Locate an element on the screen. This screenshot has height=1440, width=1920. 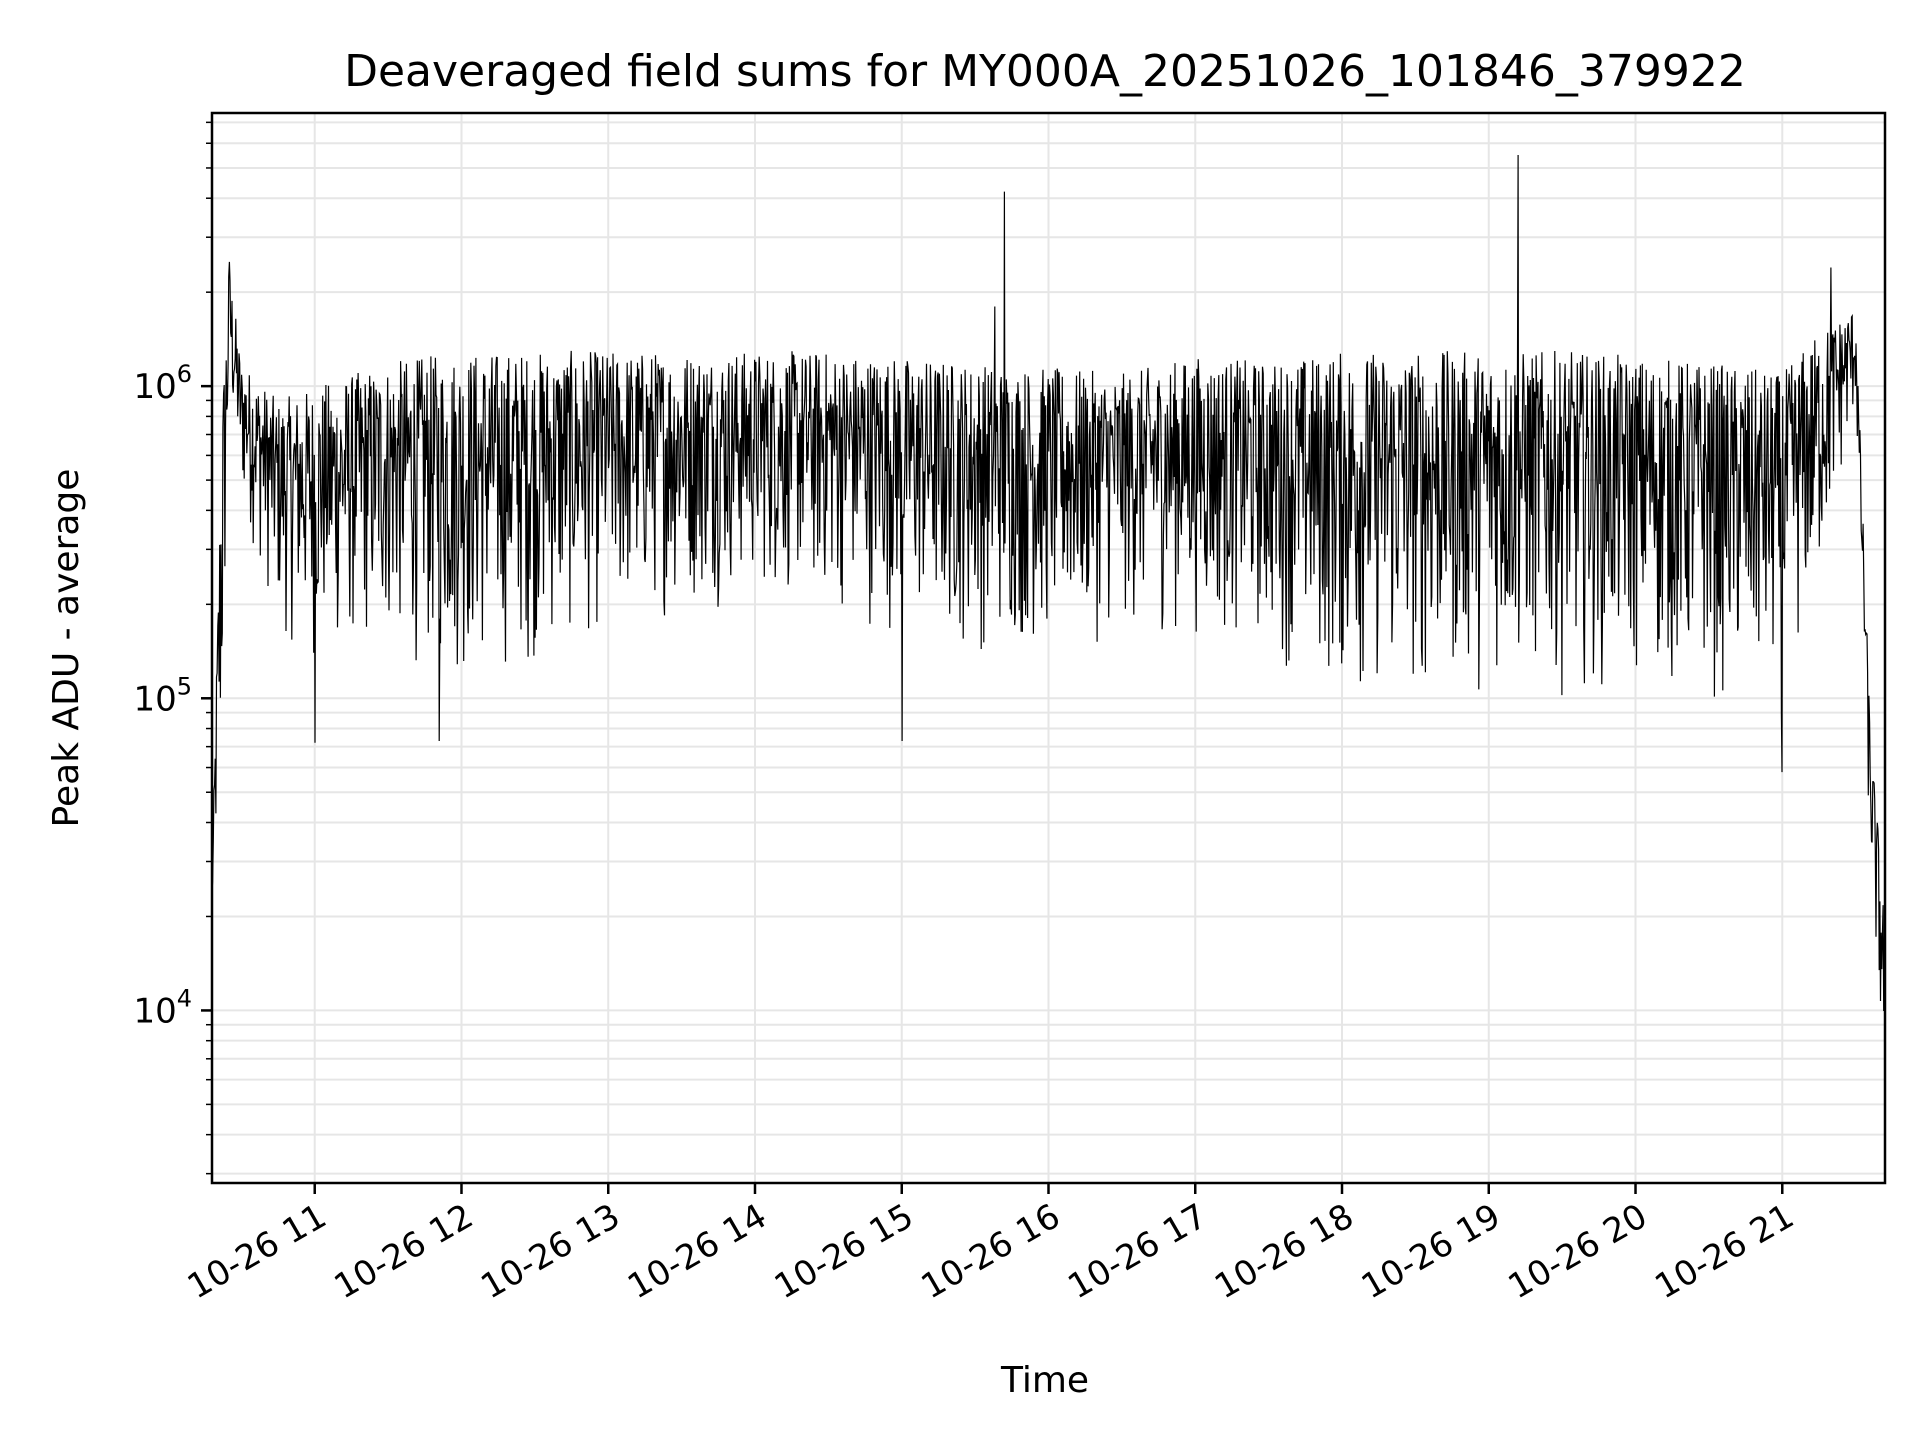
y-tick-label: 10⁵ is located at coordinates (162, 695).